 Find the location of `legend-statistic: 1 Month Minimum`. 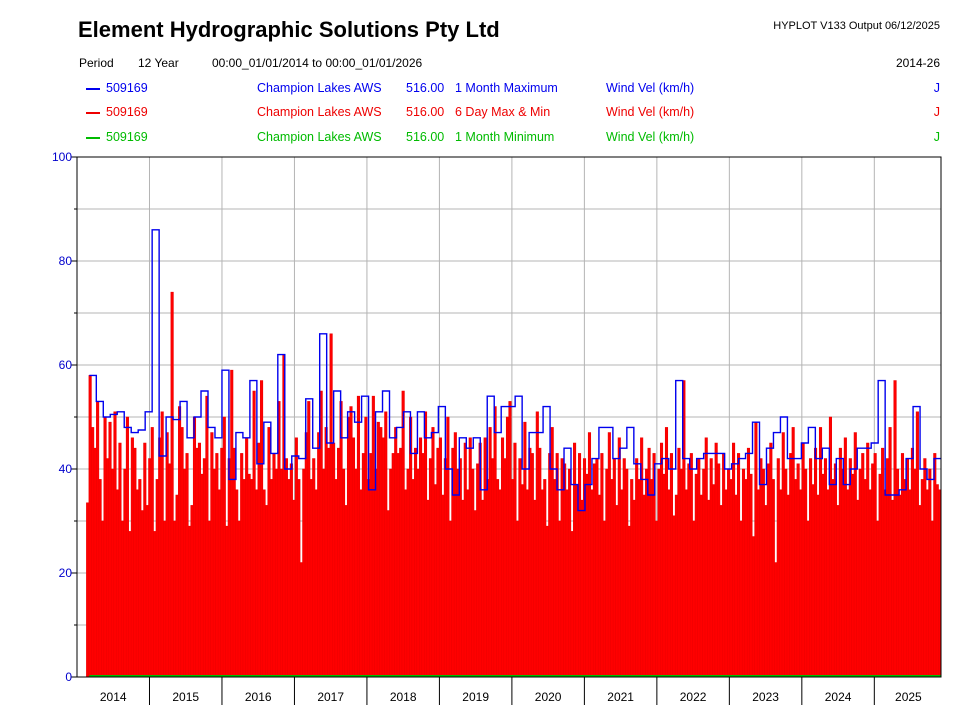

legend-statistic: 1 Month Minimum is located at coordinates (505, 137).